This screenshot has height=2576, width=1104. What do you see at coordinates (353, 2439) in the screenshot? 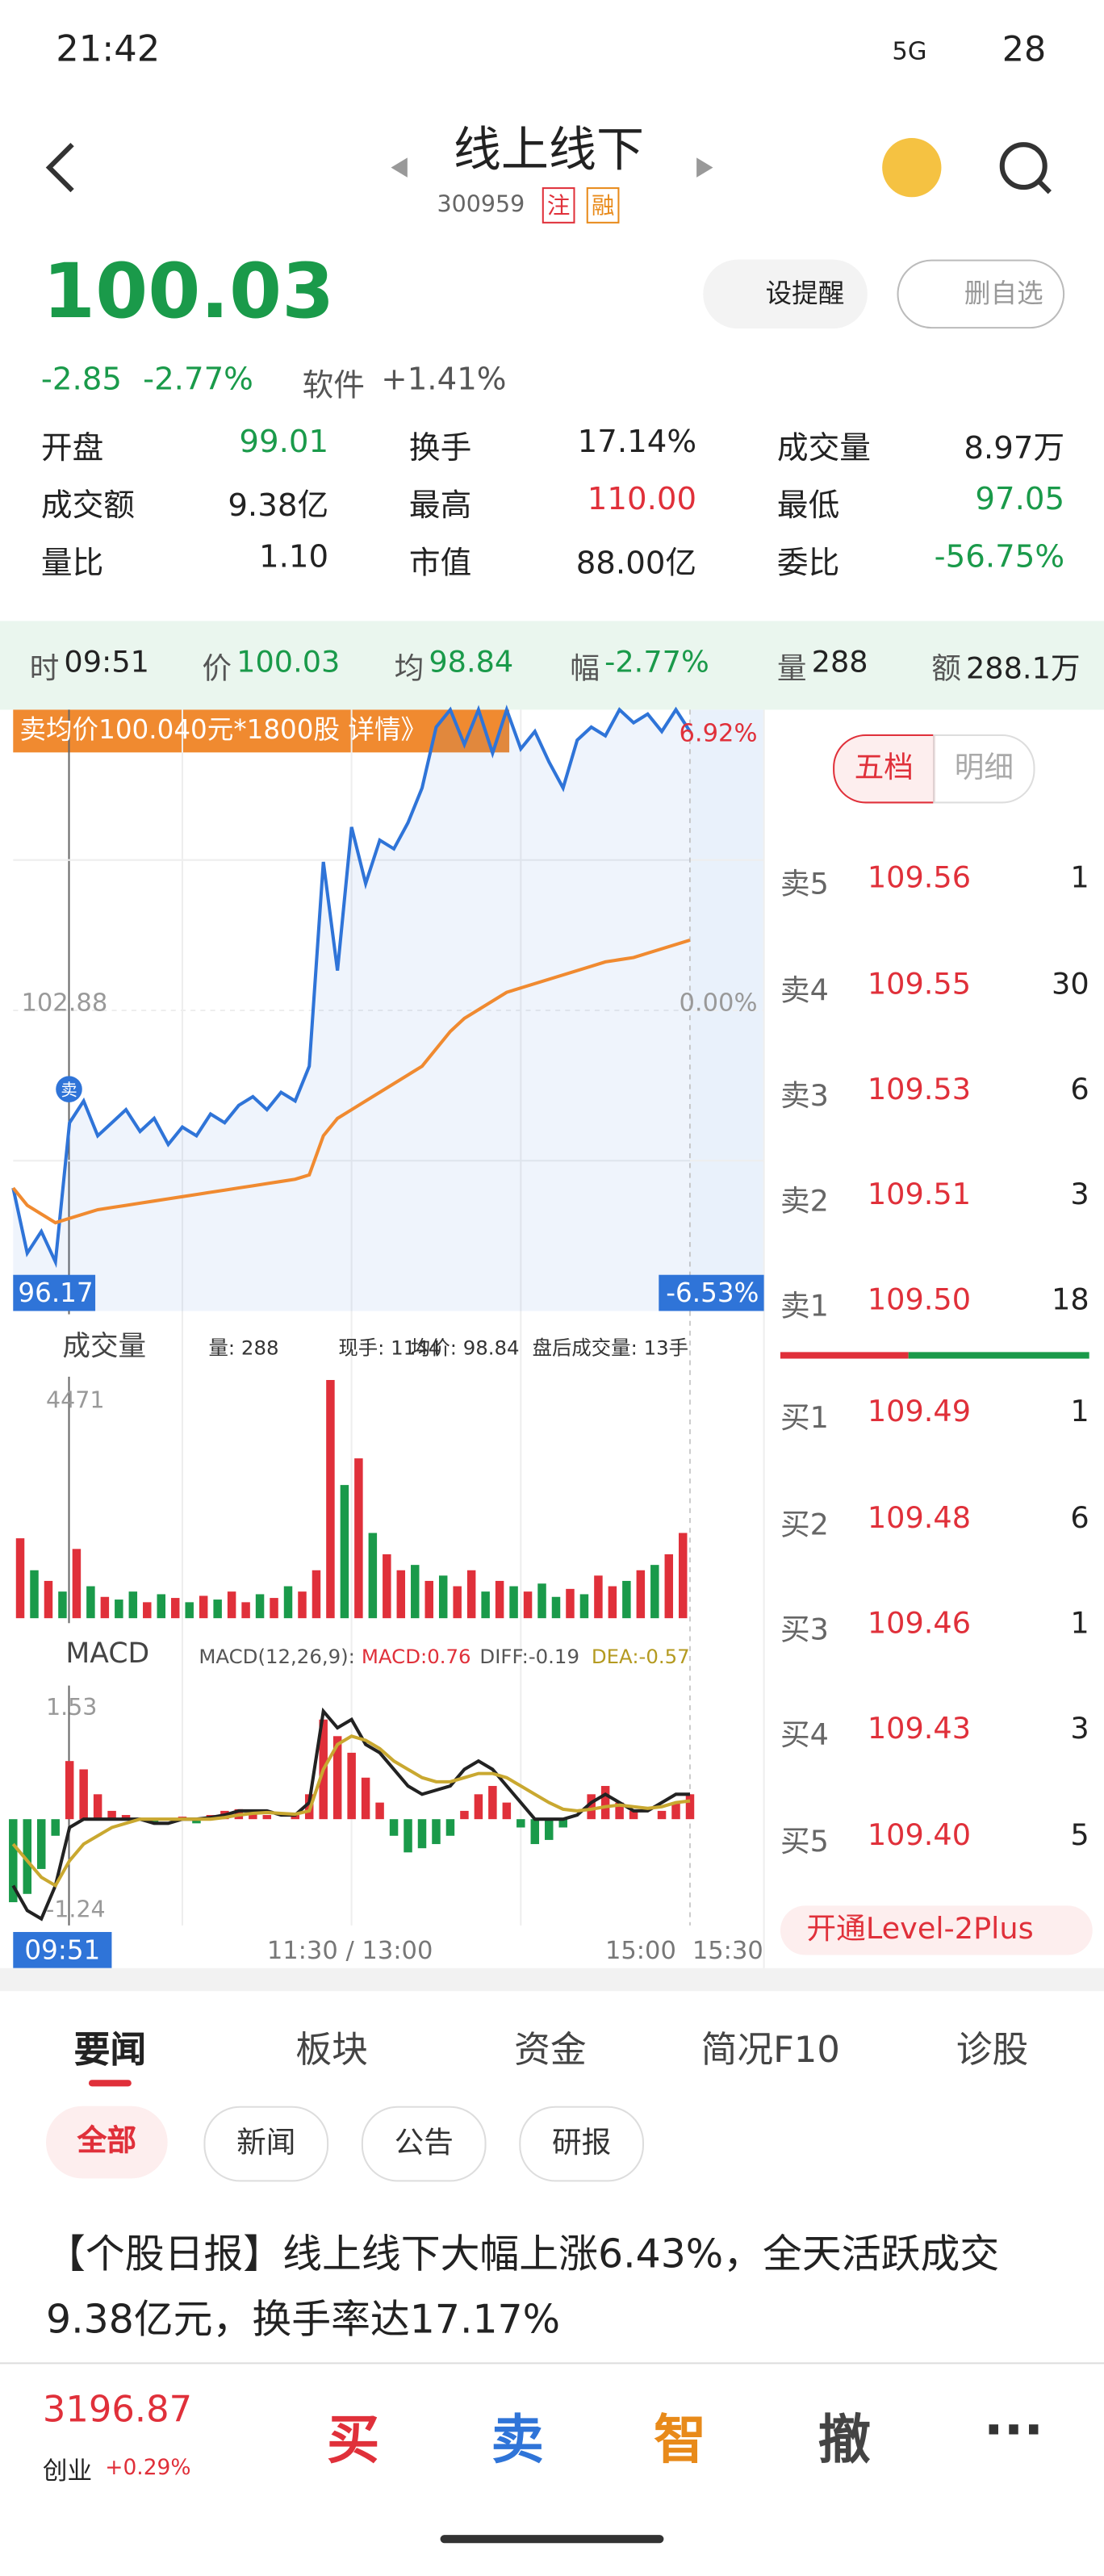
I see `action: 买` at bounding box center [353, 2439].